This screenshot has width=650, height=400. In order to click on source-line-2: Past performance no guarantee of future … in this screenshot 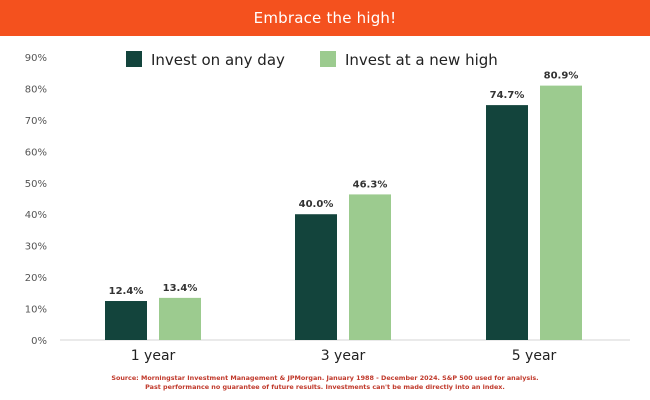, I will do `click(325, 387)`.